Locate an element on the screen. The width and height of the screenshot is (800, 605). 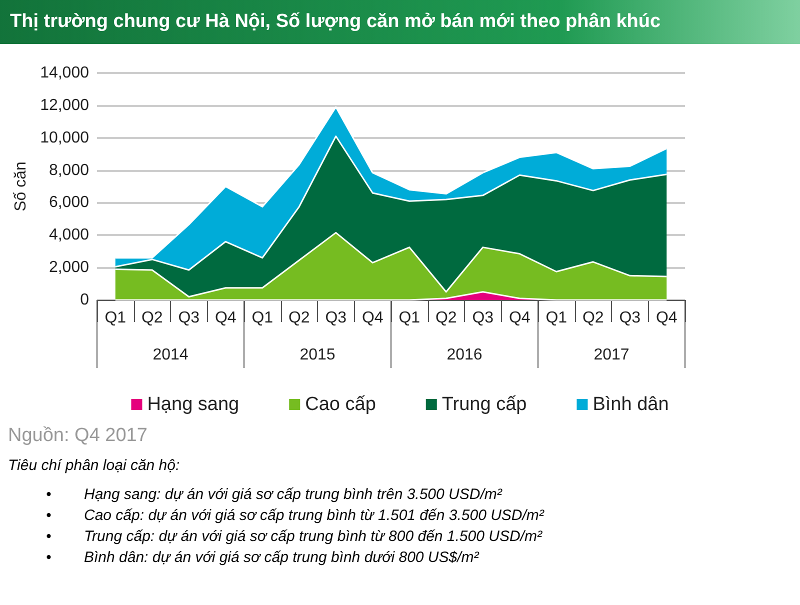
y-tick-label: 4,000 is located at coordinates (69, 235).